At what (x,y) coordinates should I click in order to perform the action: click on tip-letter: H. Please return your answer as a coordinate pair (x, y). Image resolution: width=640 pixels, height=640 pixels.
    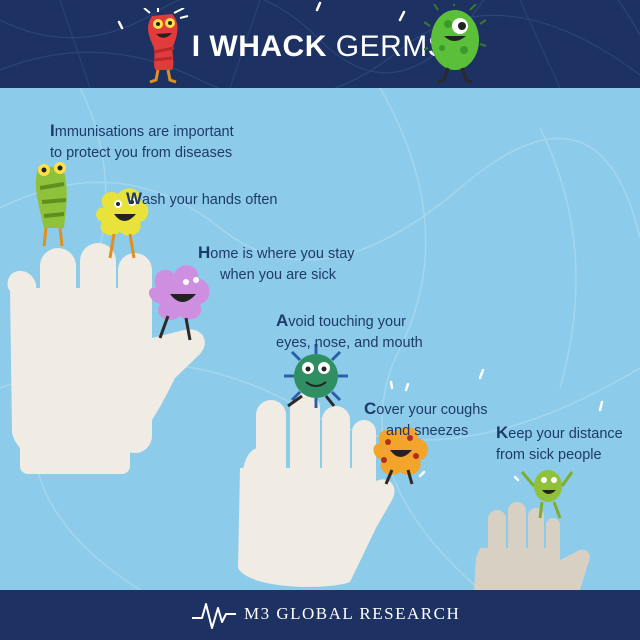
    Looking at the image, I should click on (204, 252).